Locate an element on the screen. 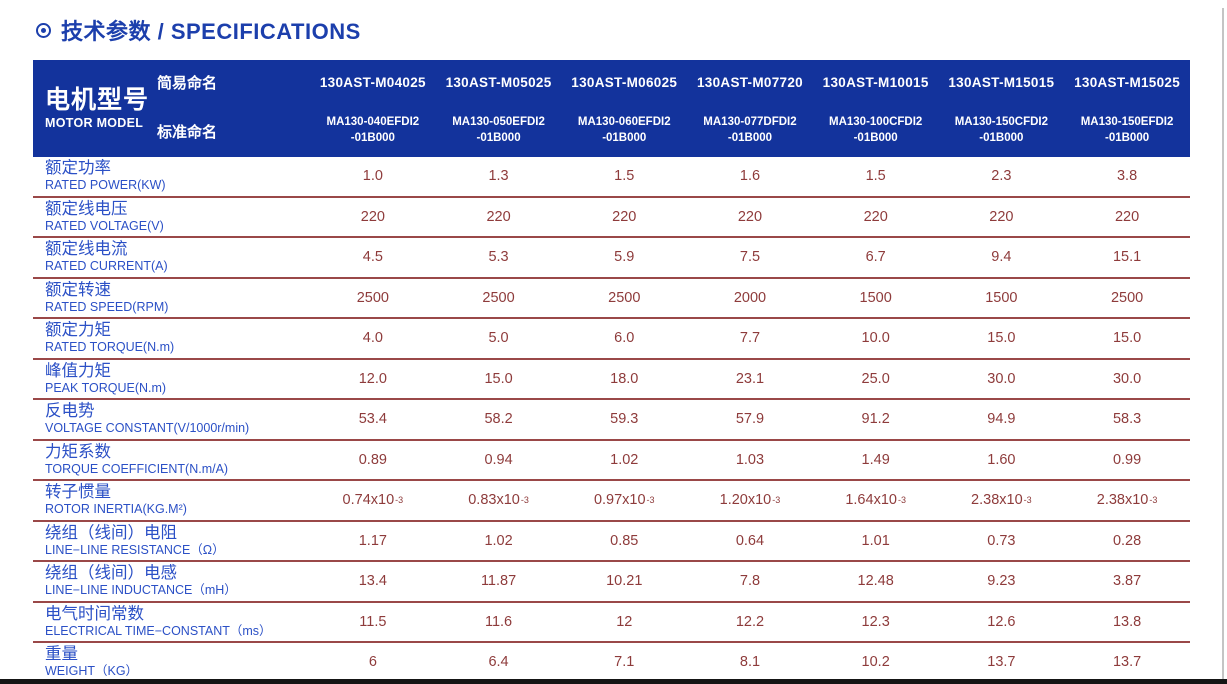  value-cell: 23.1 is located at coordinates (750, 378).